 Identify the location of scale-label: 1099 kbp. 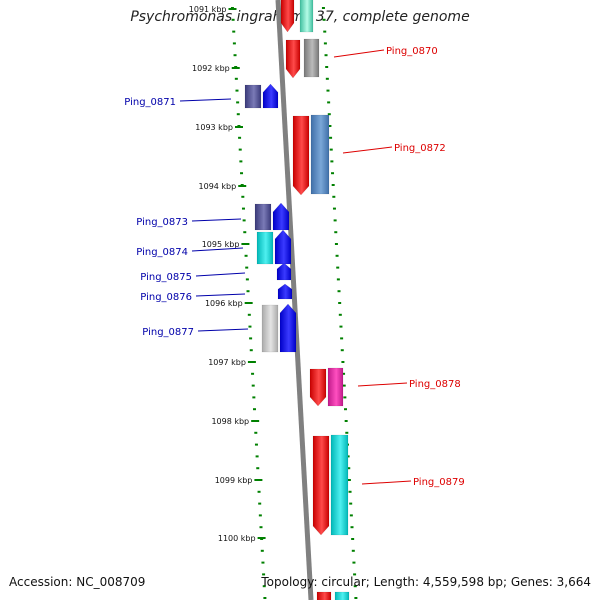
(234, 480).